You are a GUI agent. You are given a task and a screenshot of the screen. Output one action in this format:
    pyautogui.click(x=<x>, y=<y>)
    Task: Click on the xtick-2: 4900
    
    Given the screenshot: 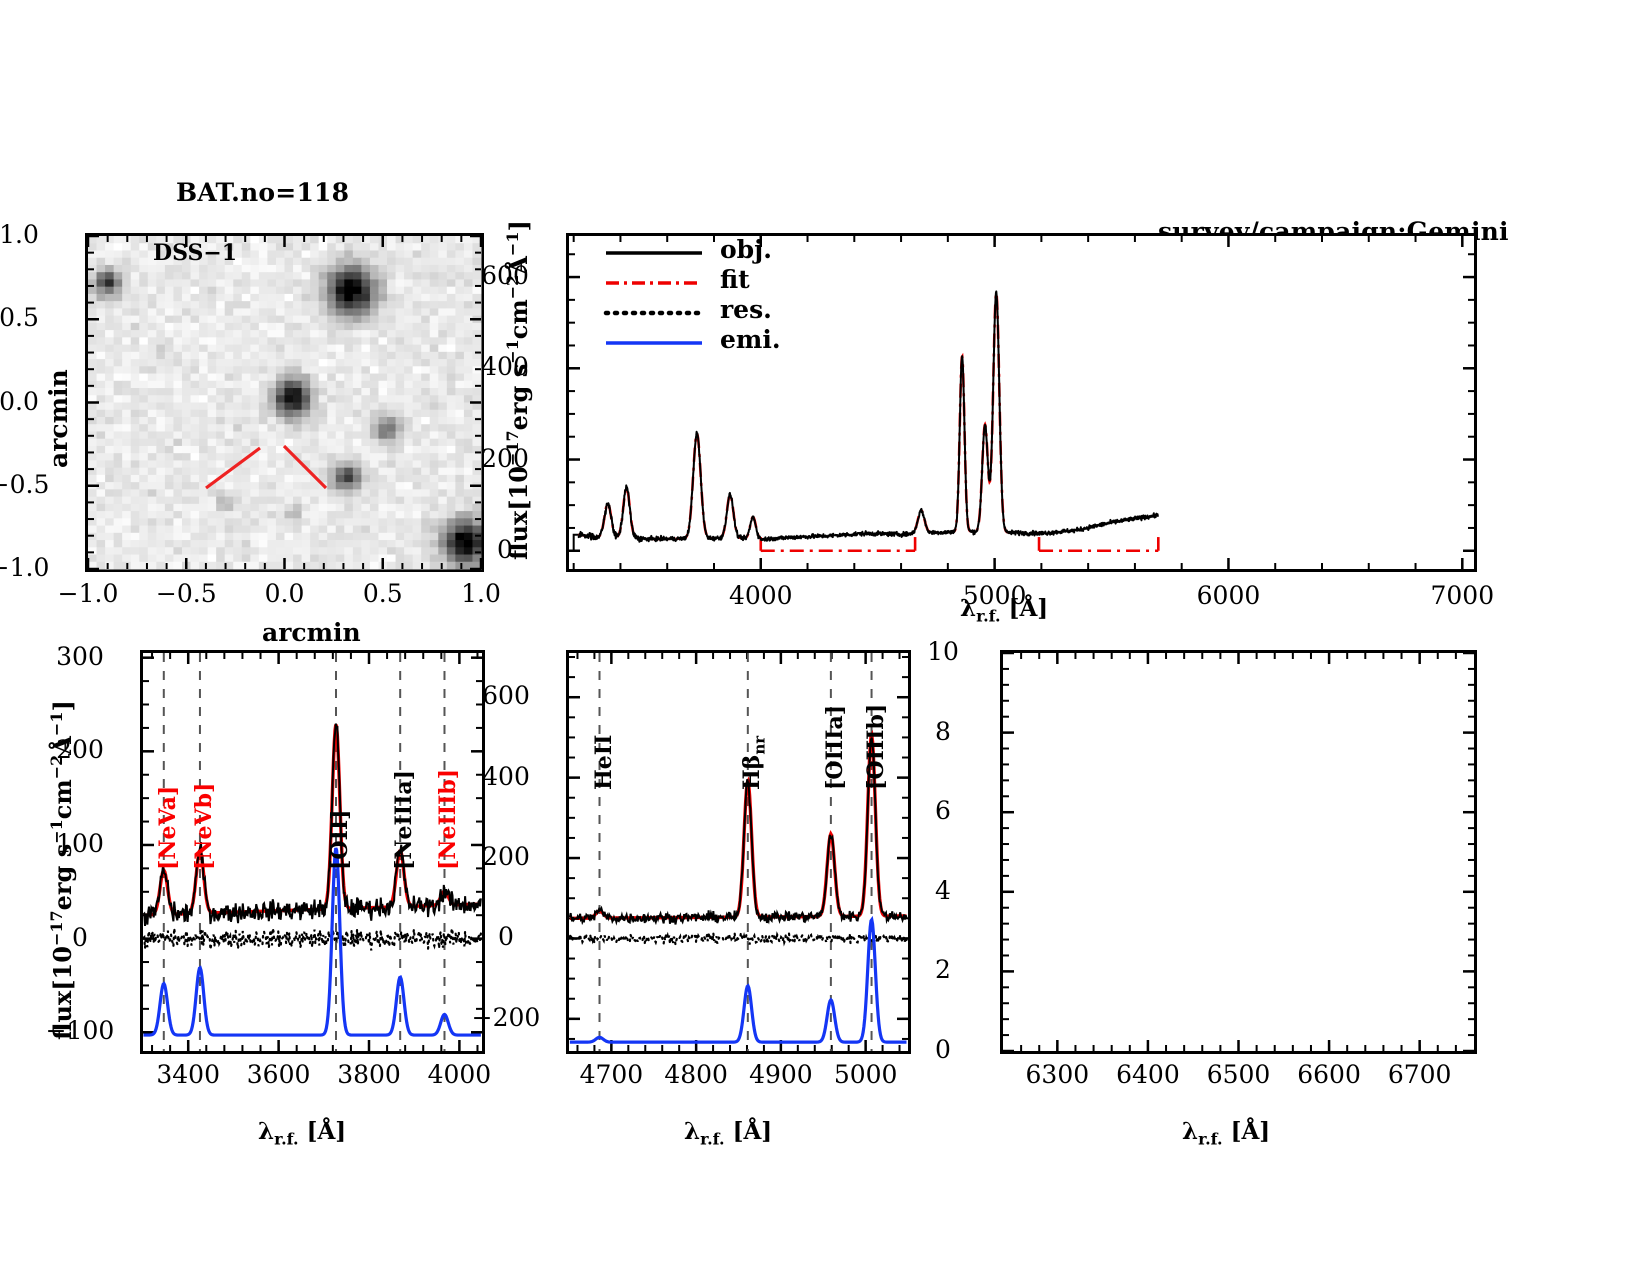 What is the action you would take?
    pyautogui.click(x=781, y=1074)
    